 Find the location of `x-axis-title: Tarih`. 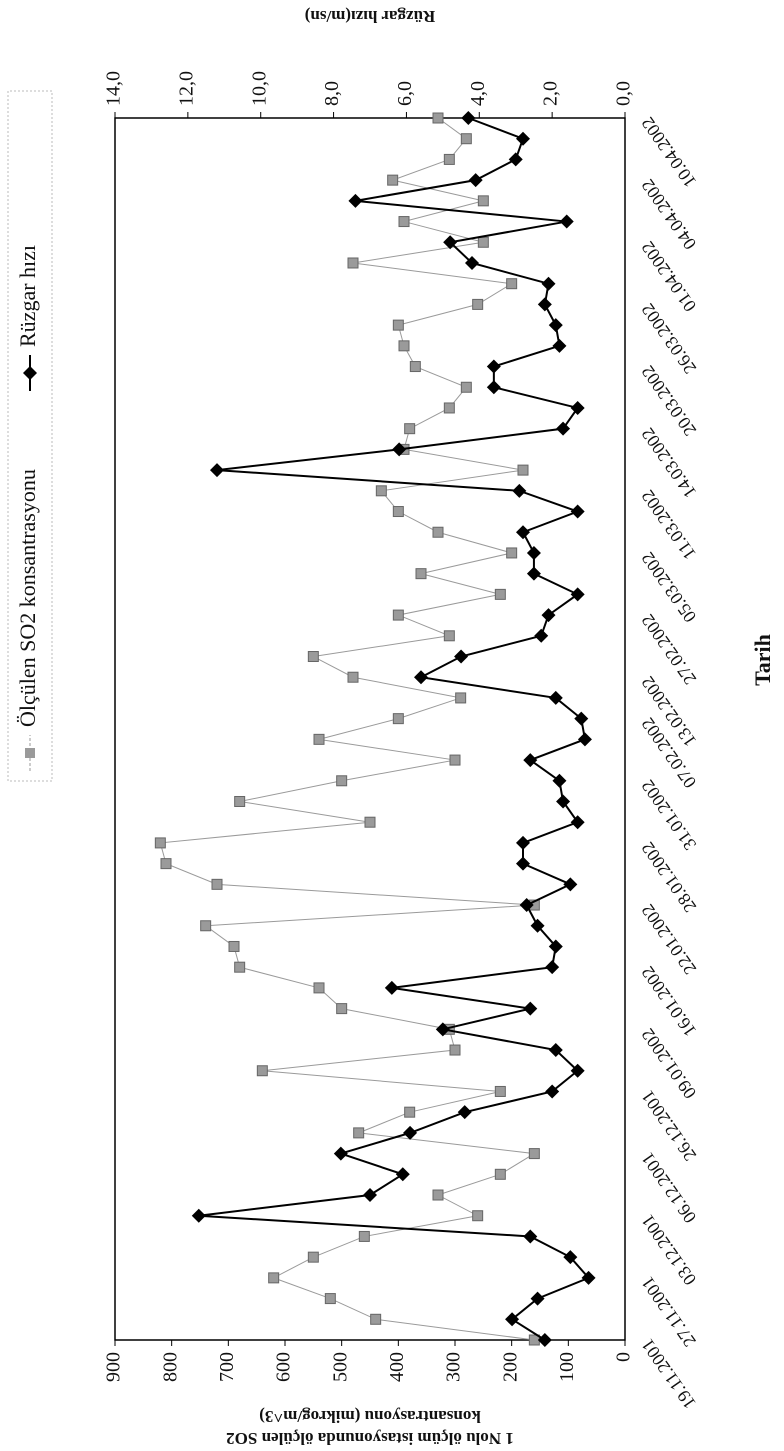

x-axis-title: Tarih is located at coordinates (762, 660).